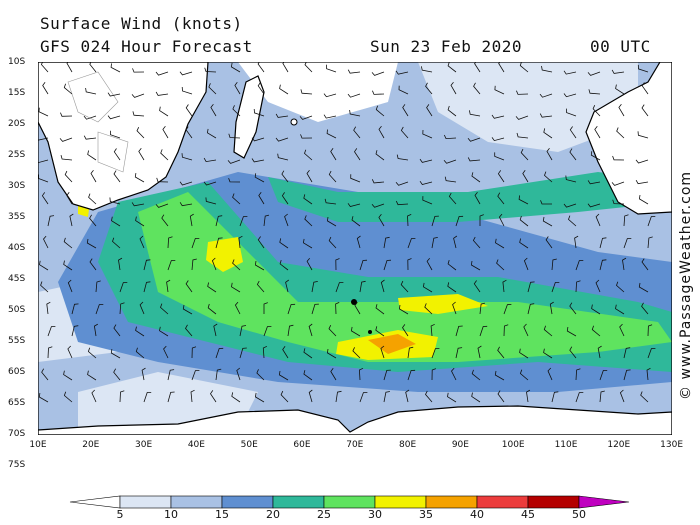 Image resolution: width=700 pixels, height=525 pixels. What do you see at coordinates (672, 445) in the screenshot?
I see `longitude-label: 130E` at bounding box center [672, 445].